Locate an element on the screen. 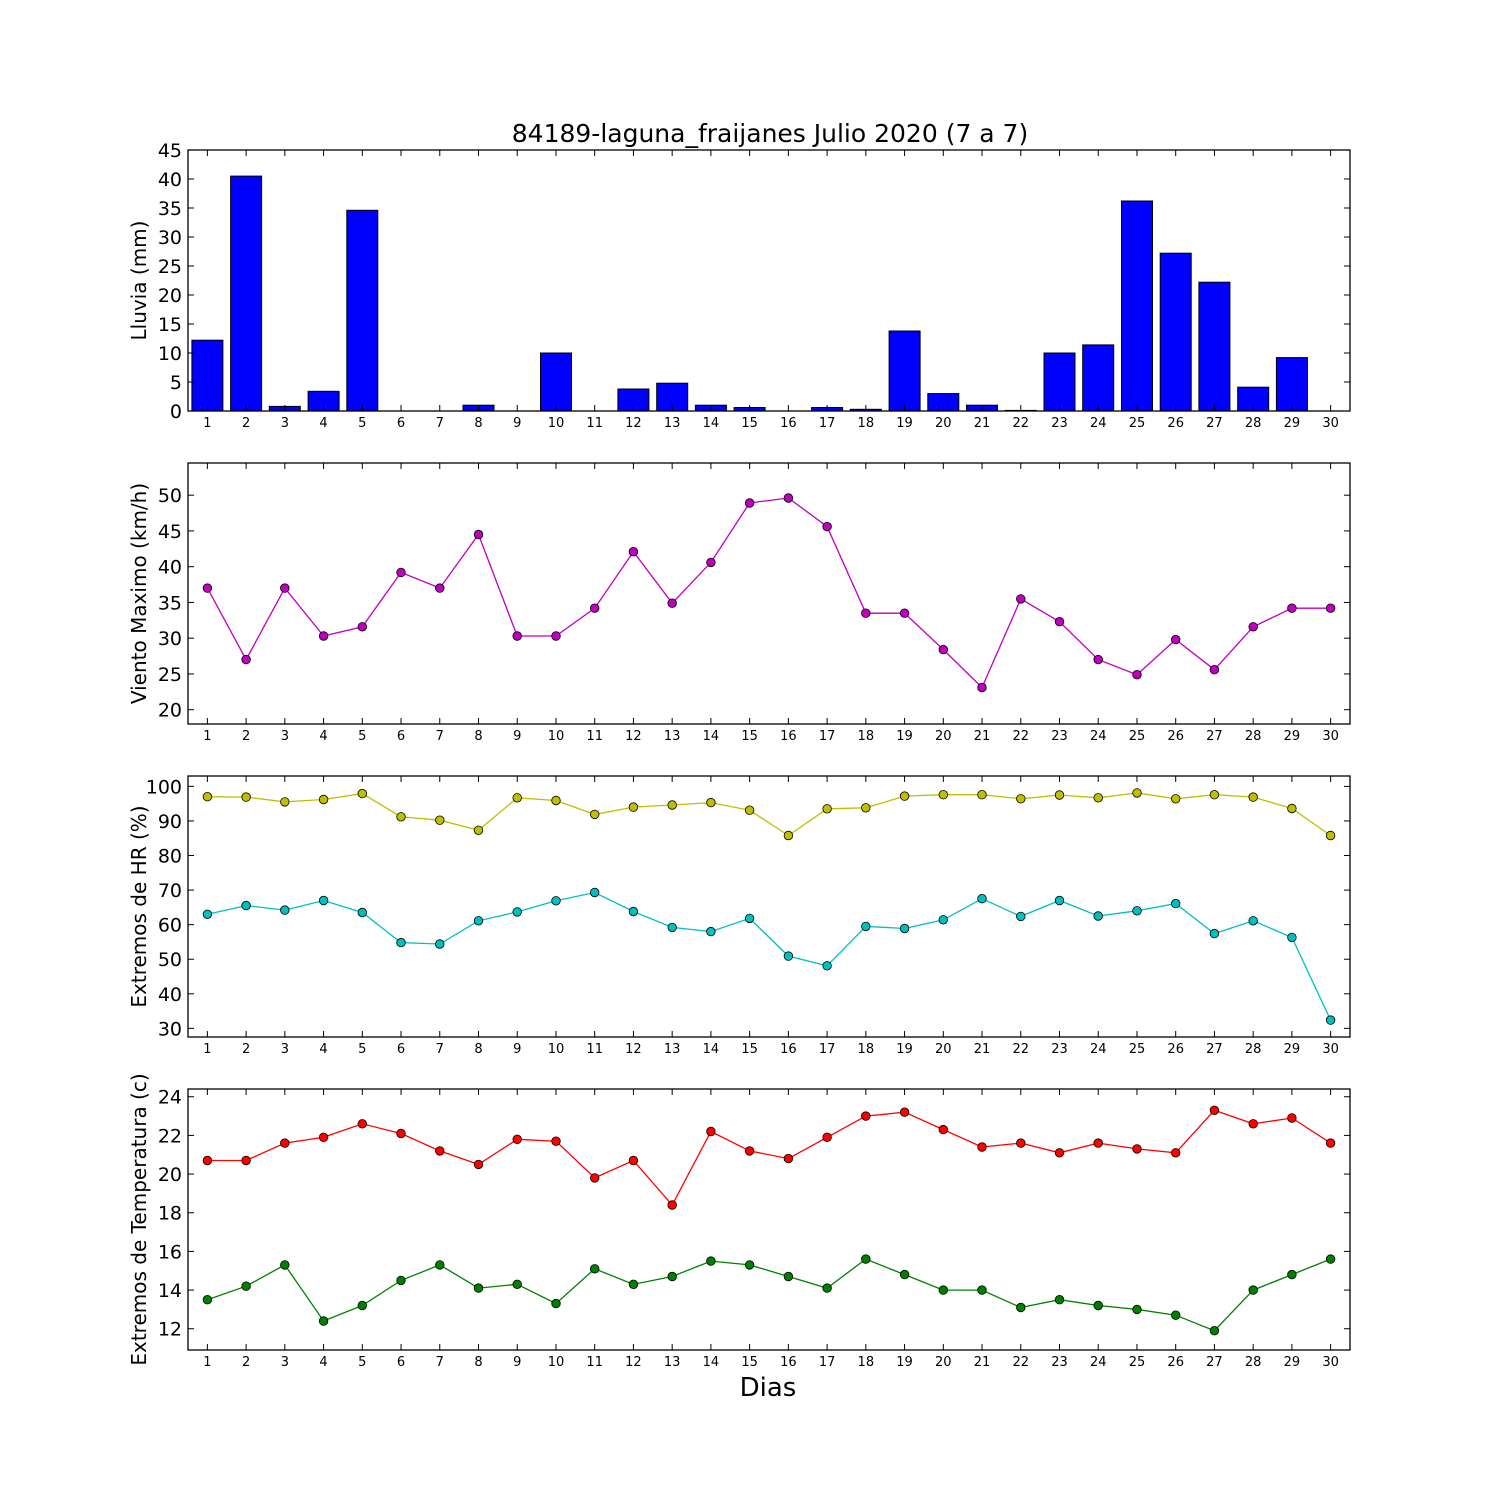  y-axis-label: Viento Maximo (km/h) is located at coordinates (139, 593).